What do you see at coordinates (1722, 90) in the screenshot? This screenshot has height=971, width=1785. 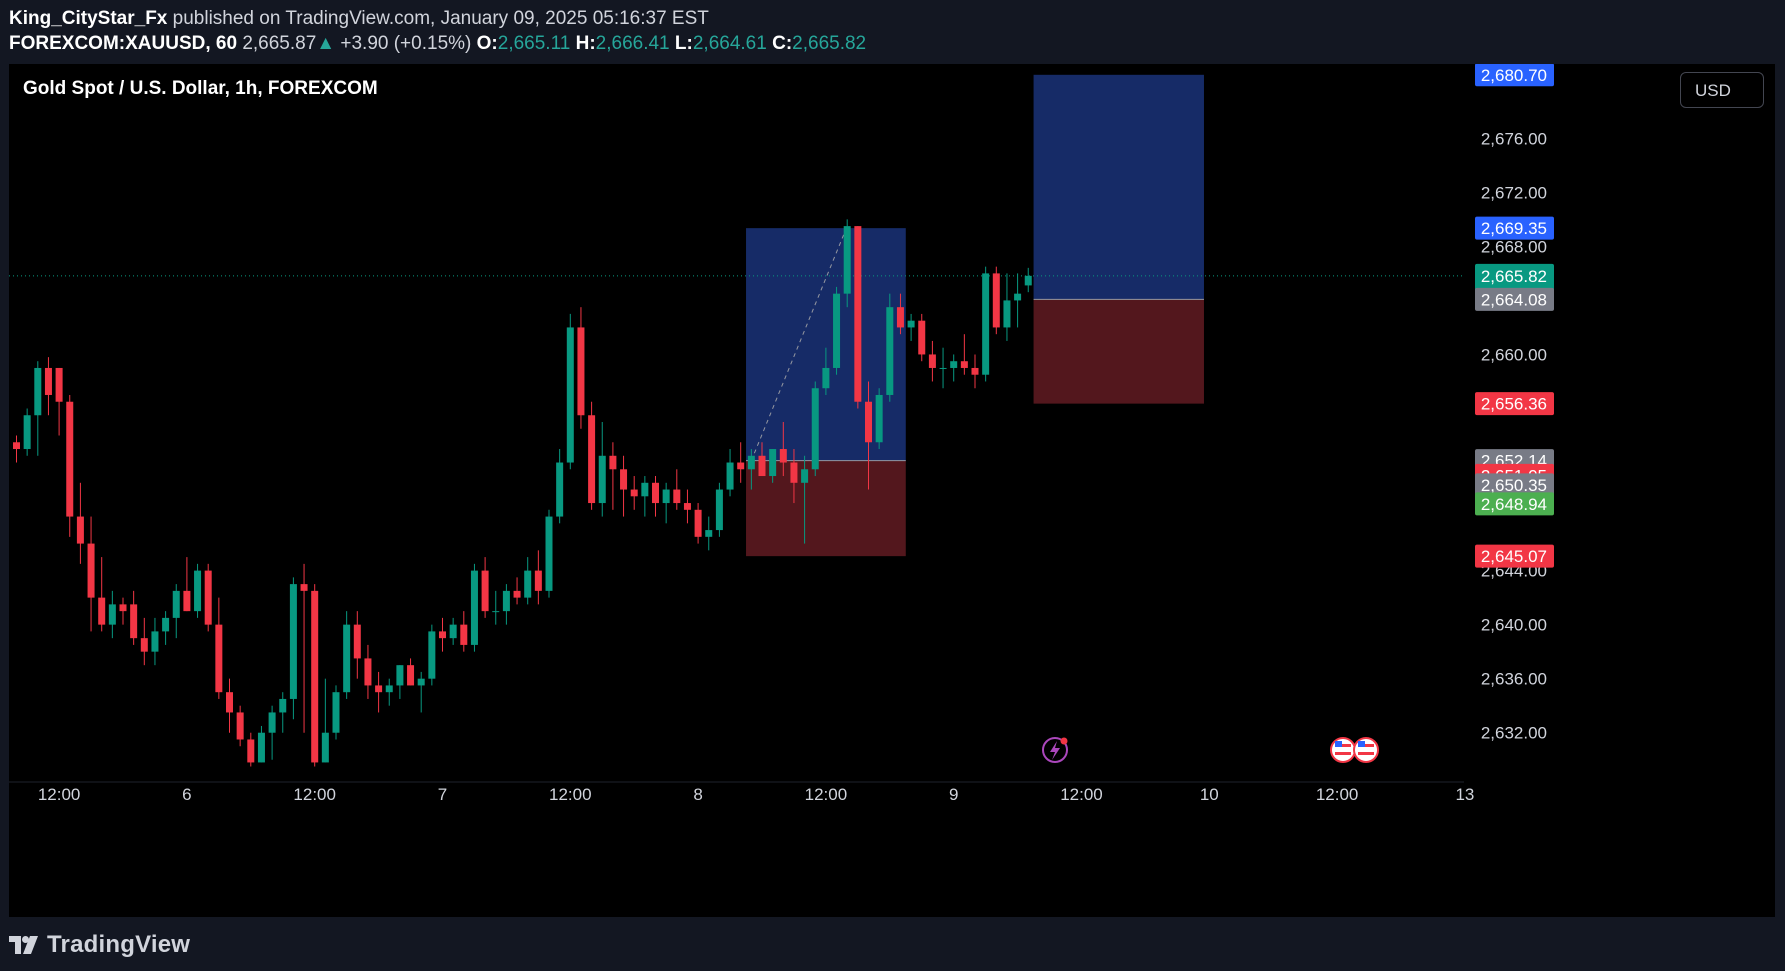 I see `currency-button: USD` at bounding box center [1722, 90].